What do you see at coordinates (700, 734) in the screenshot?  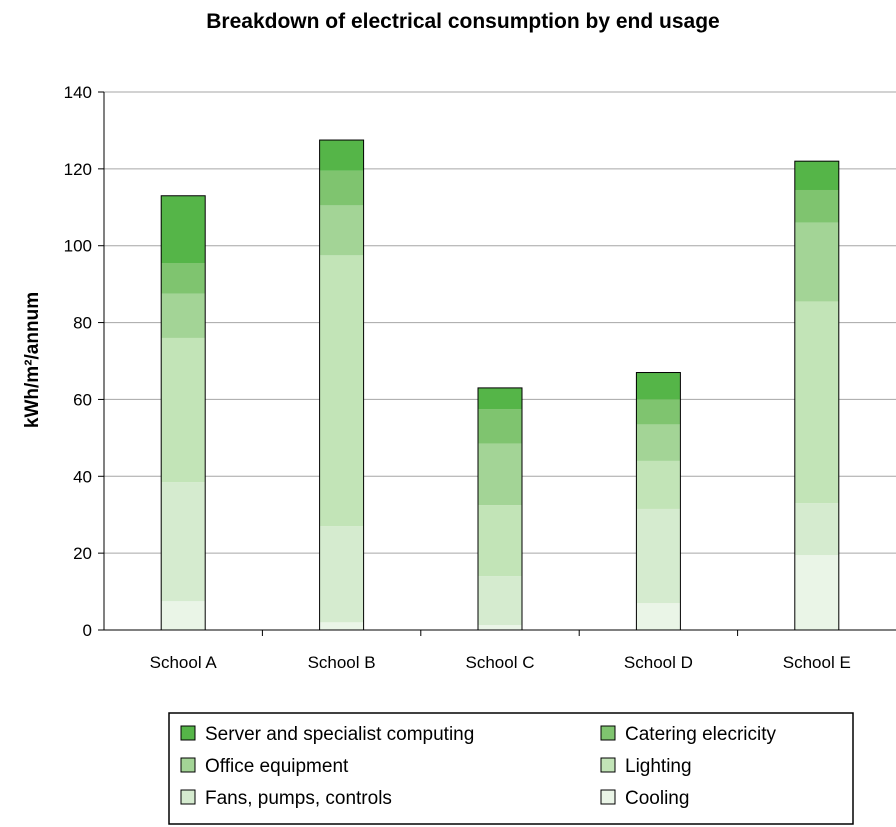 I see `legend-label: Catering elecricity` at bounding box center [700, 734].